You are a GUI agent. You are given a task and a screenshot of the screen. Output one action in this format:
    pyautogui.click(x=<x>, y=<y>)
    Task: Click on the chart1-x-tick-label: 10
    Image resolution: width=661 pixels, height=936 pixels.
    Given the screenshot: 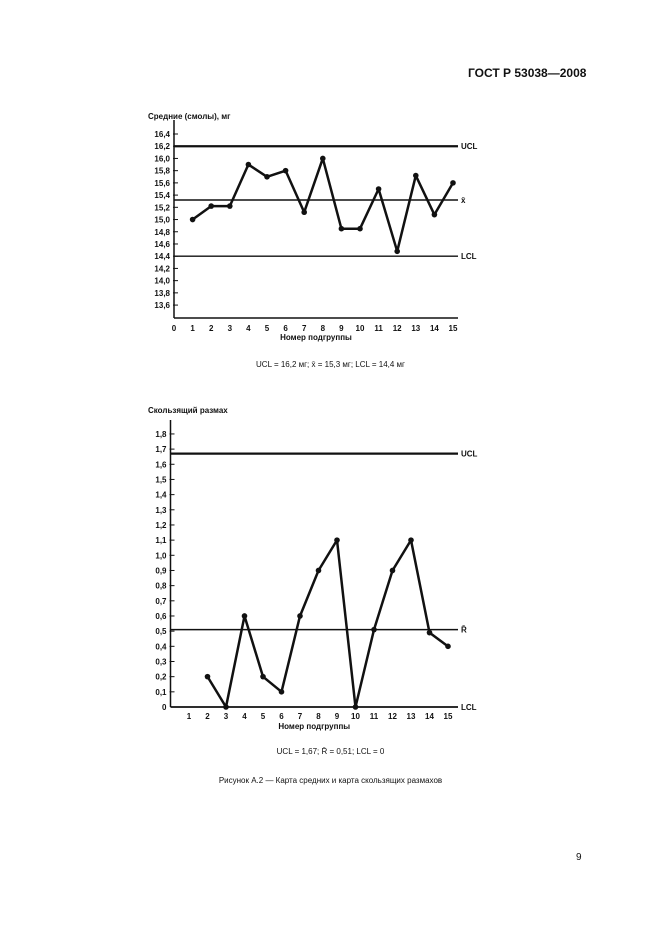 What is the action you would take?
    pyautogui.click(x=360, y=328)
    